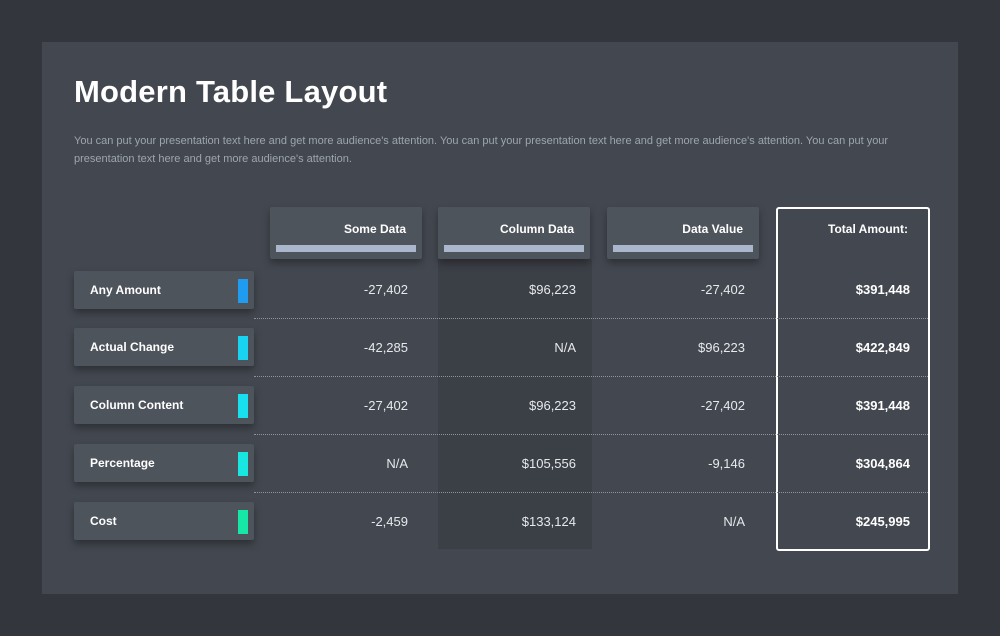  What do you see at coordinates (125, 290) in the screenshot?
I see `row-label: Any Amount` at bounding box center [125, 290].